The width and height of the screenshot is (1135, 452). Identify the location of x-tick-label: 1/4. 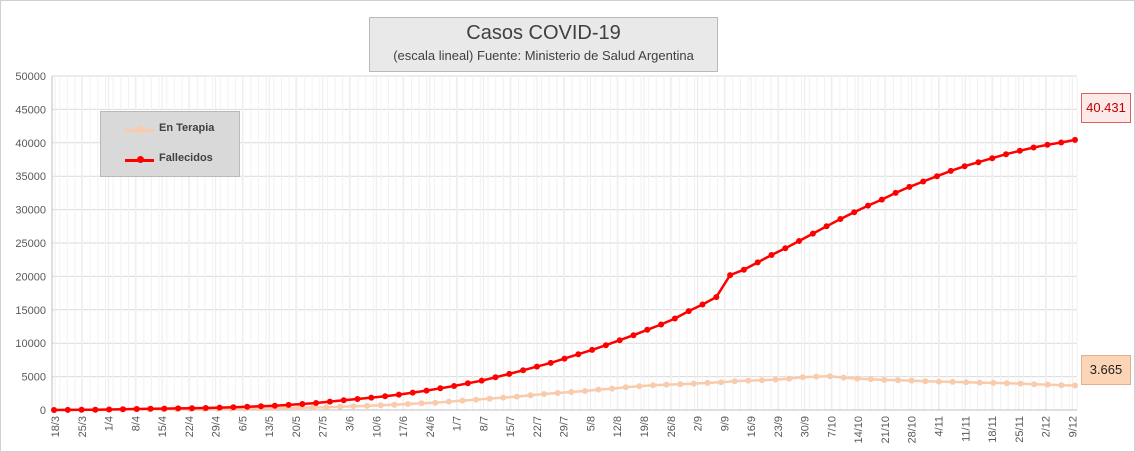
(110, 423).